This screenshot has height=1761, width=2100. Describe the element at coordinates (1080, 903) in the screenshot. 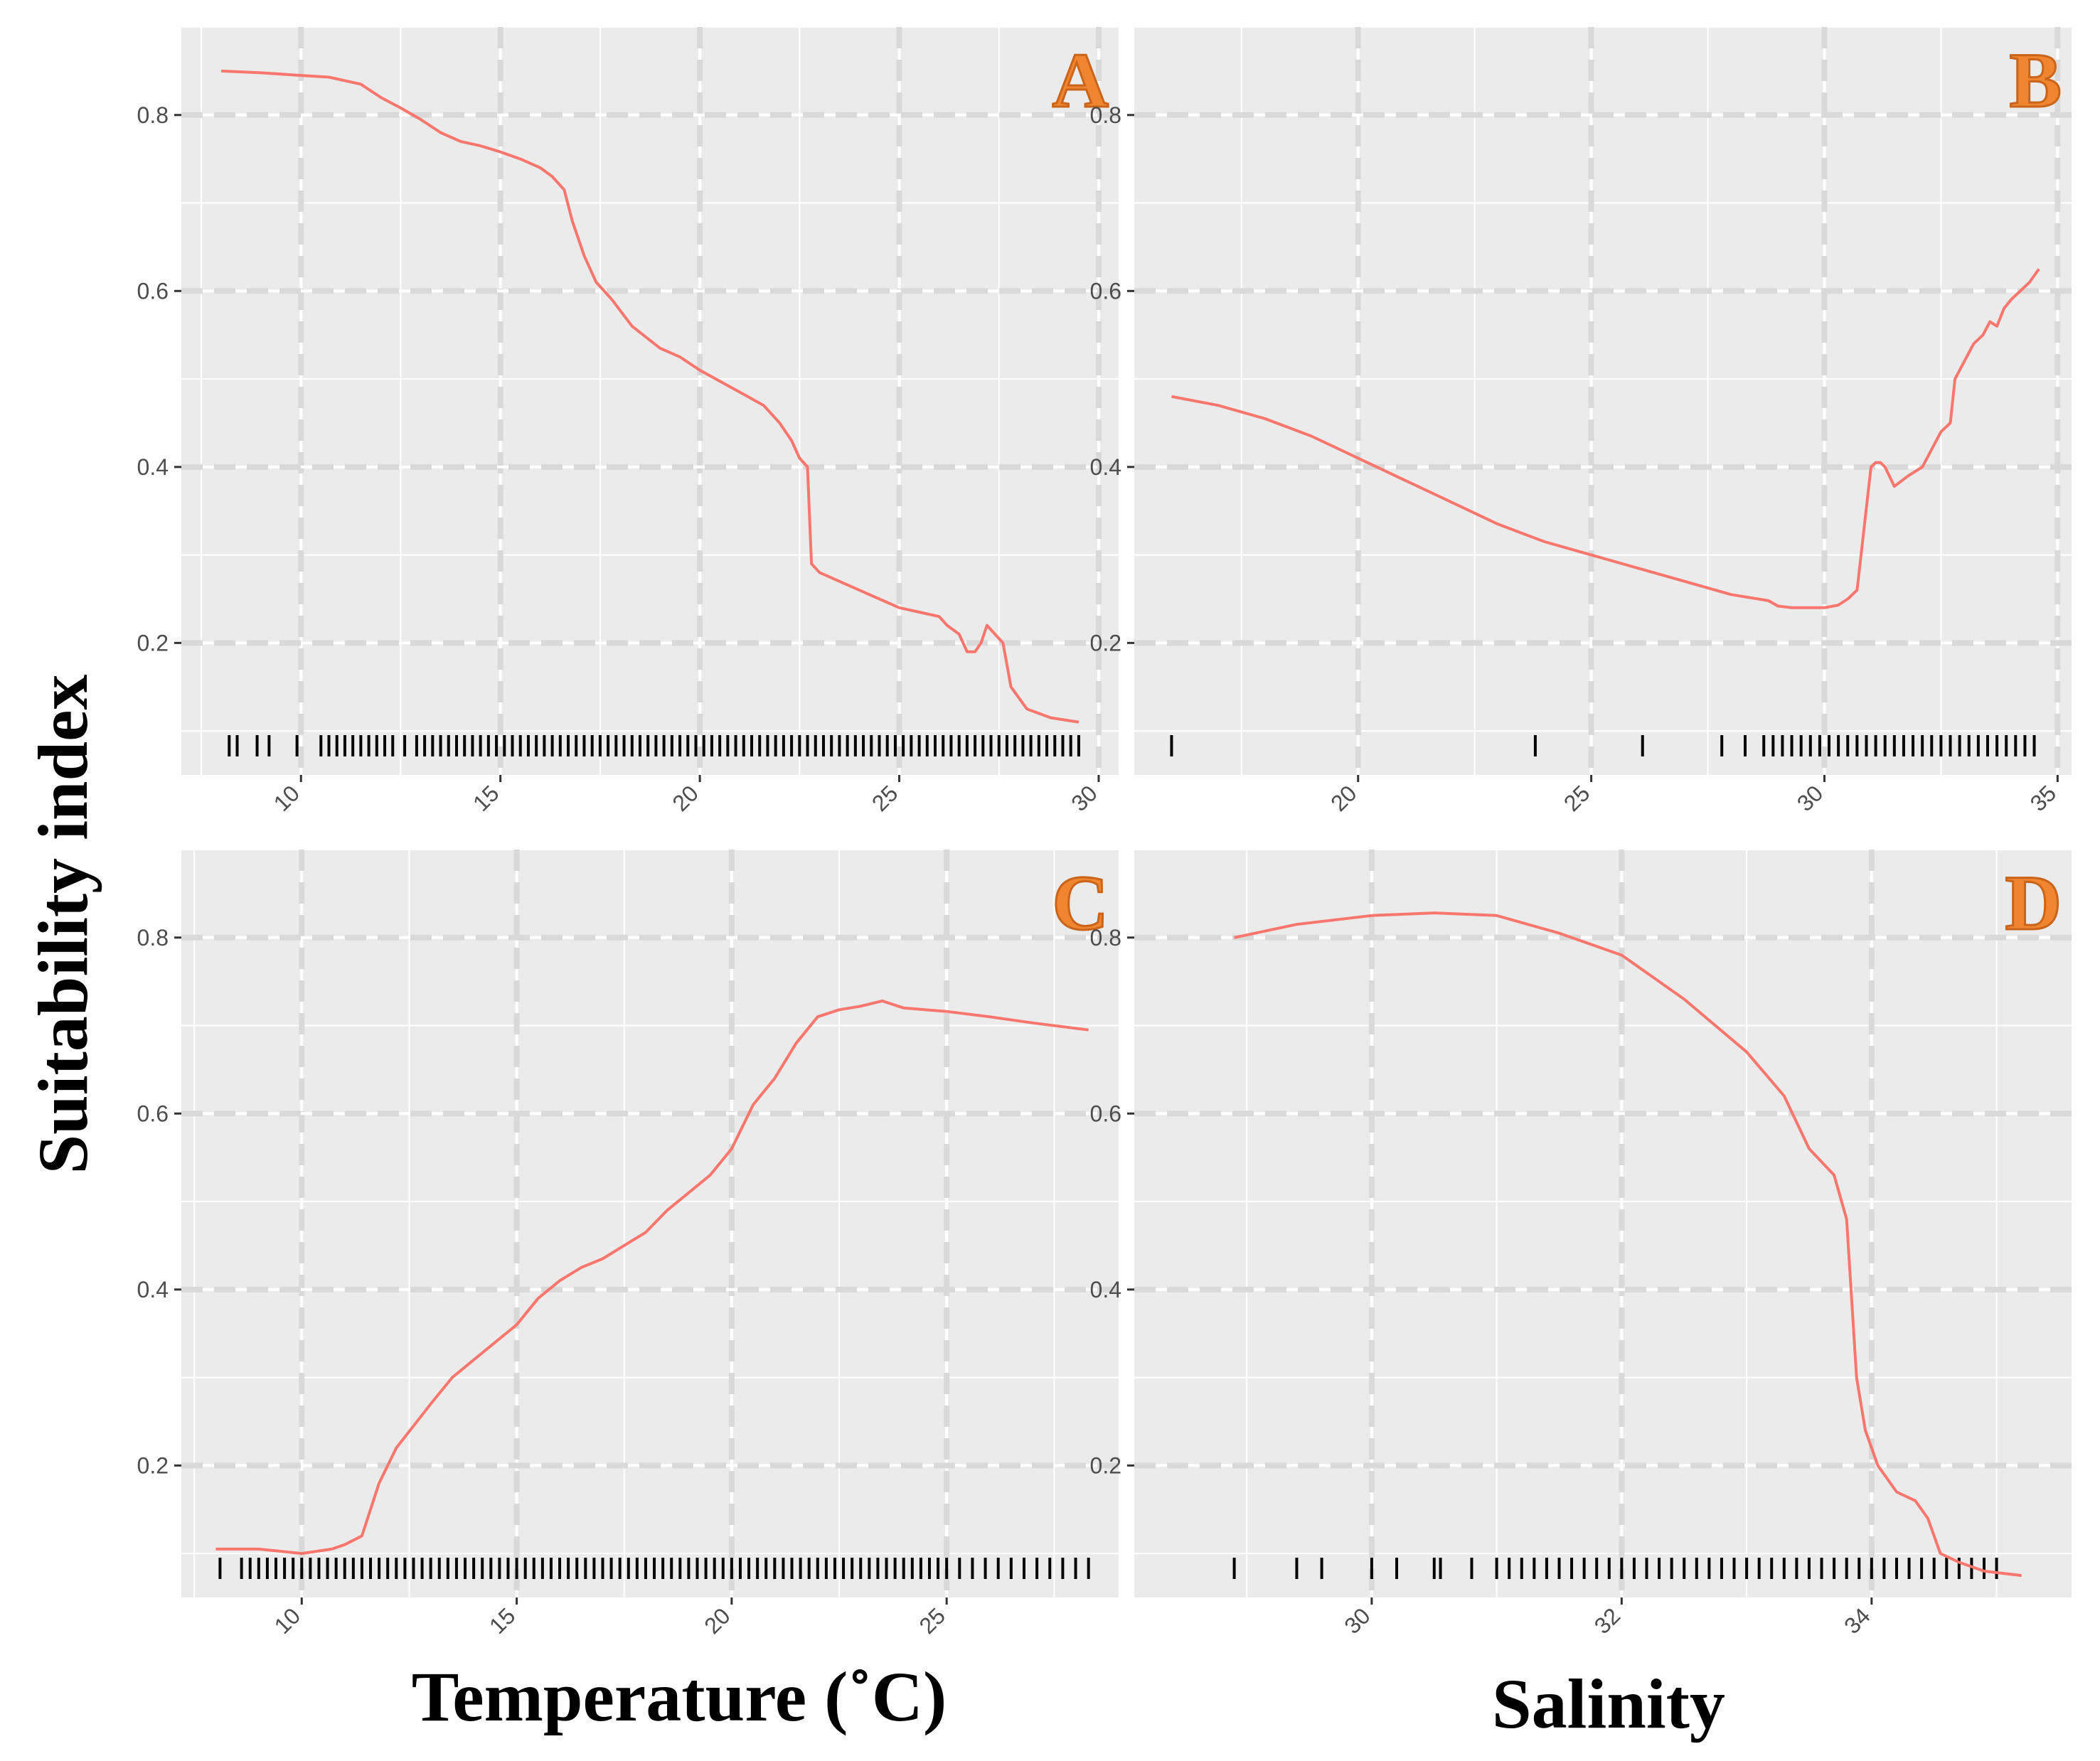

I see `panel-letter: C` at that location.